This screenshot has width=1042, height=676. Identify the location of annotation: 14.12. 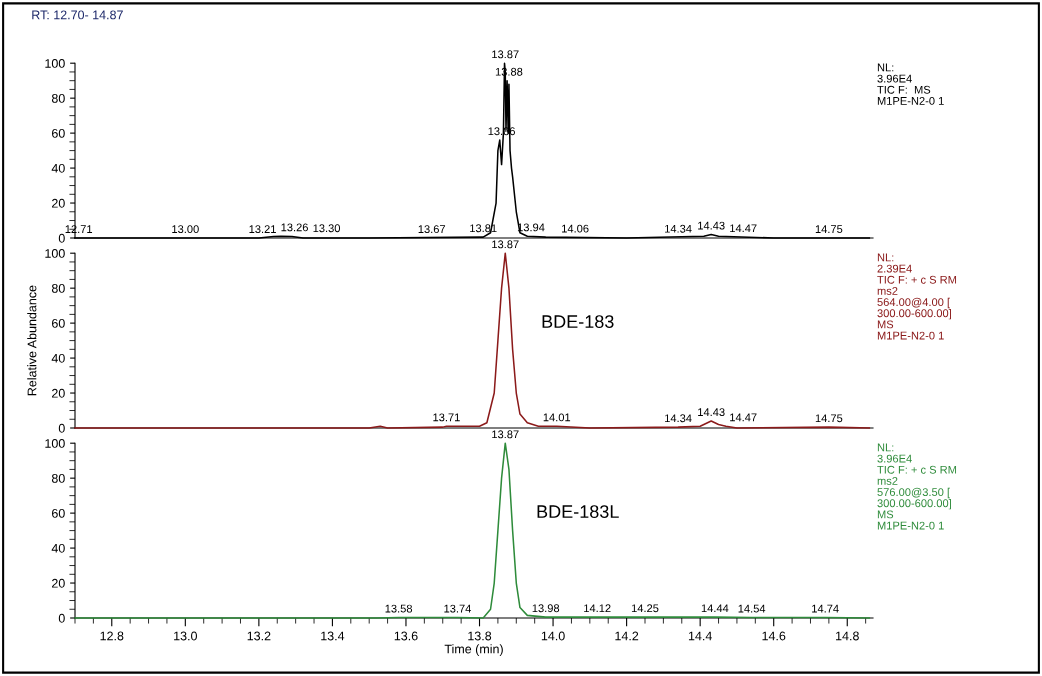
(597, 608).